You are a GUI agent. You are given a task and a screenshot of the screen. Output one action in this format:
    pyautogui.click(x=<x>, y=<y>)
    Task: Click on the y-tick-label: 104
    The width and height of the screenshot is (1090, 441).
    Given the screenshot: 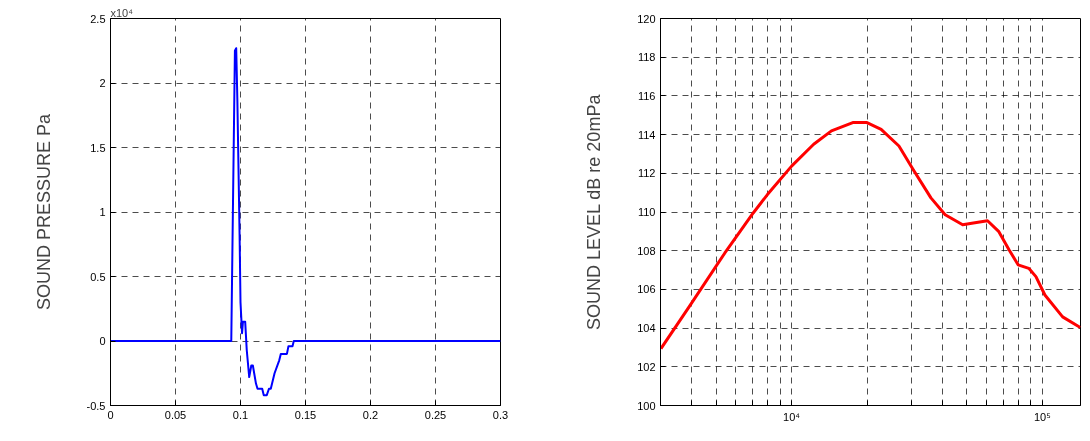 What is the action you would take?
    pyautogui.click(x=646, y=328)
    